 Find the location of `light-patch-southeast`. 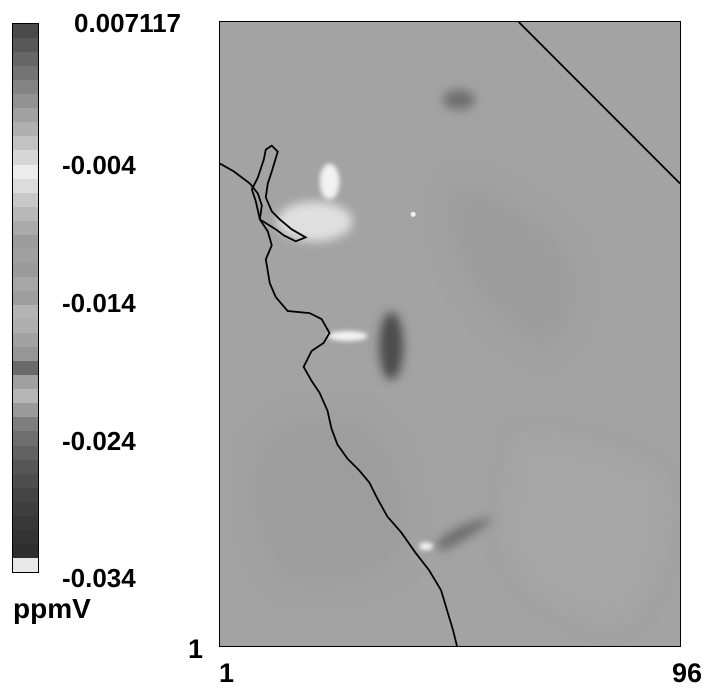

light-patch-southeast is located at coordinates (584, 530).